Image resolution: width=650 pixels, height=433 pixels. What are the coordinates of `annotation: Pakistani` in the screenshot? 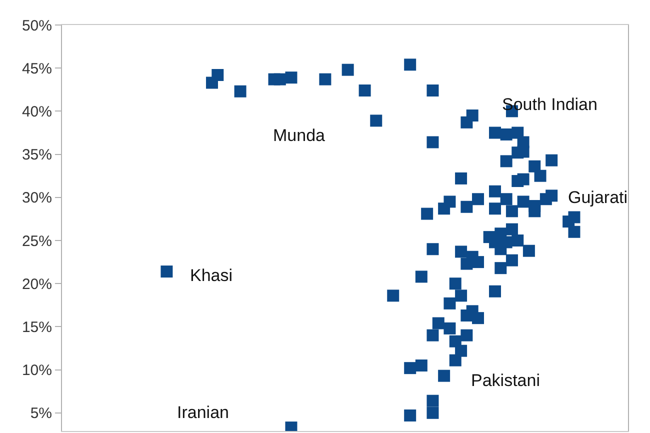 It's located at (505, 380).